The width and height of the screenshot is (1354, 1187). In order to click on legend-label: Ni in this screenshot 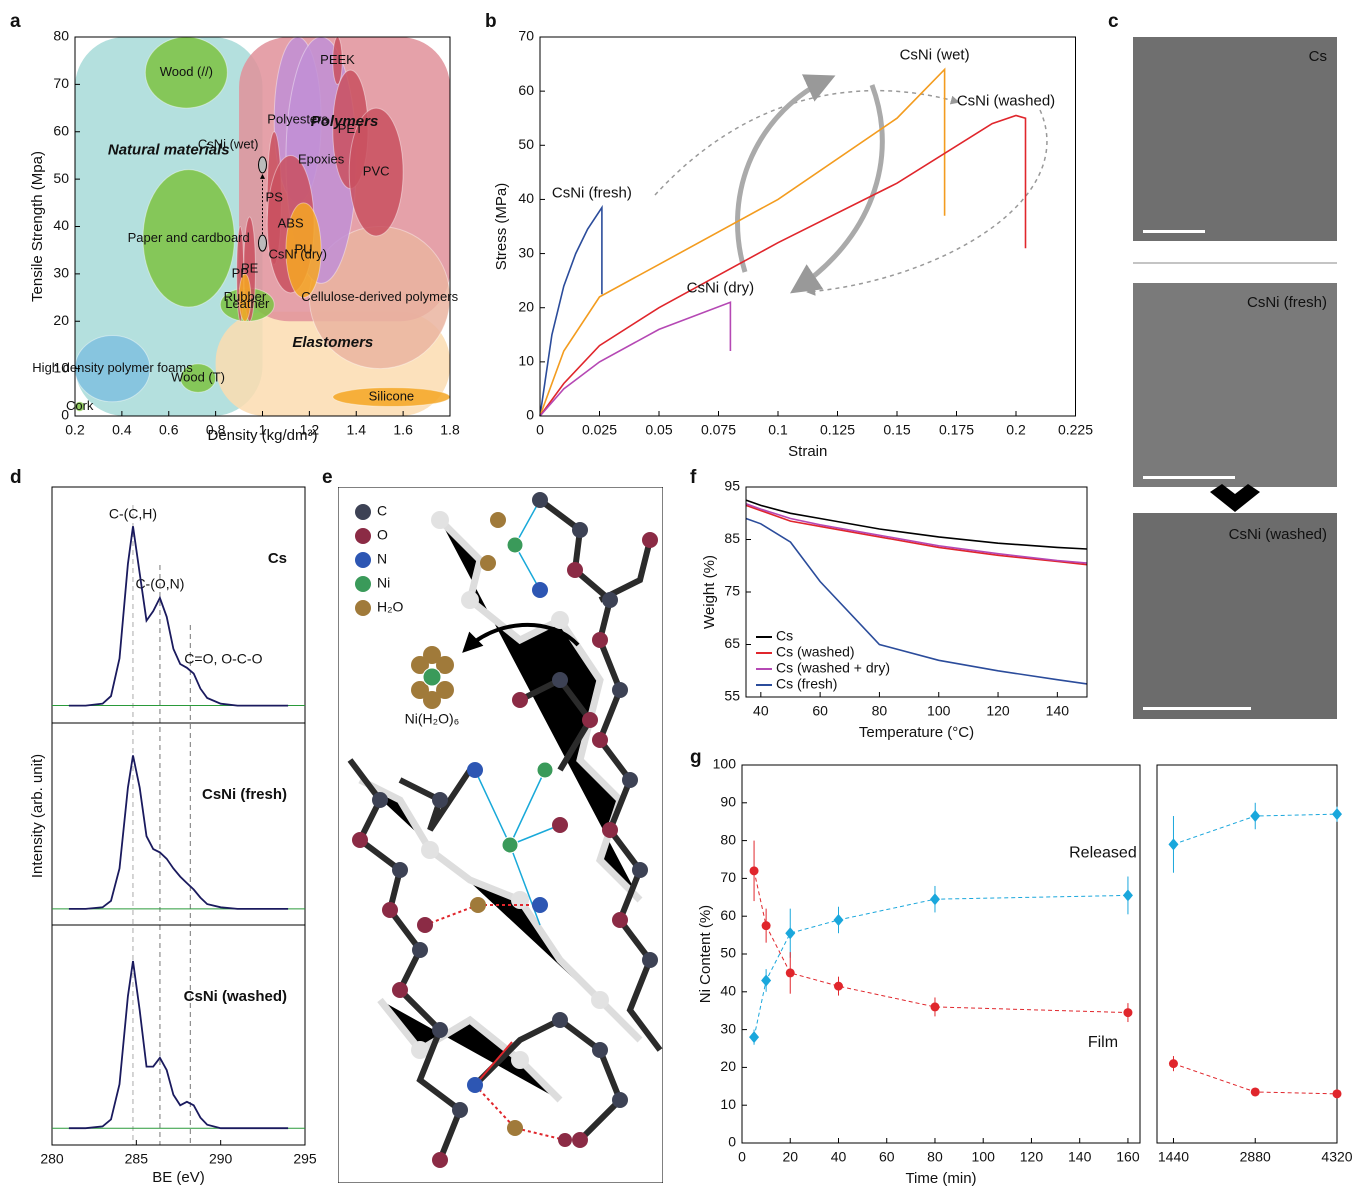, I will do `click(383, 583)`.